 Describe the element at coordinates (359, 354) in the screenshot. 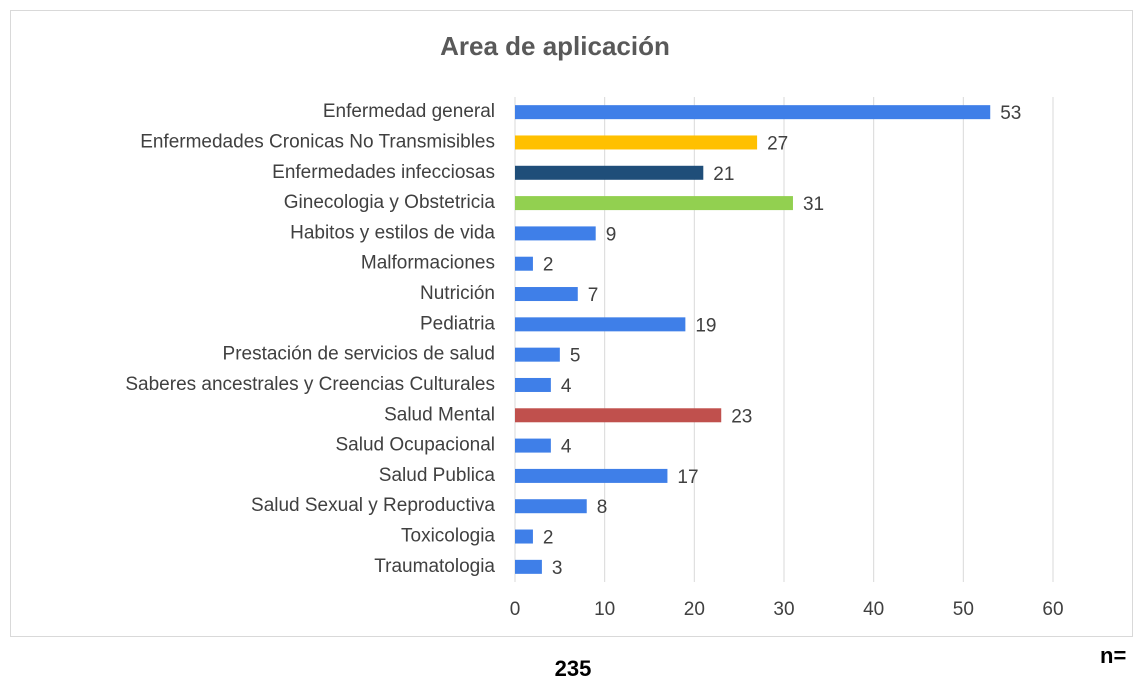

I see `y-tick-label: Prestación de servicios de salud` at that location.